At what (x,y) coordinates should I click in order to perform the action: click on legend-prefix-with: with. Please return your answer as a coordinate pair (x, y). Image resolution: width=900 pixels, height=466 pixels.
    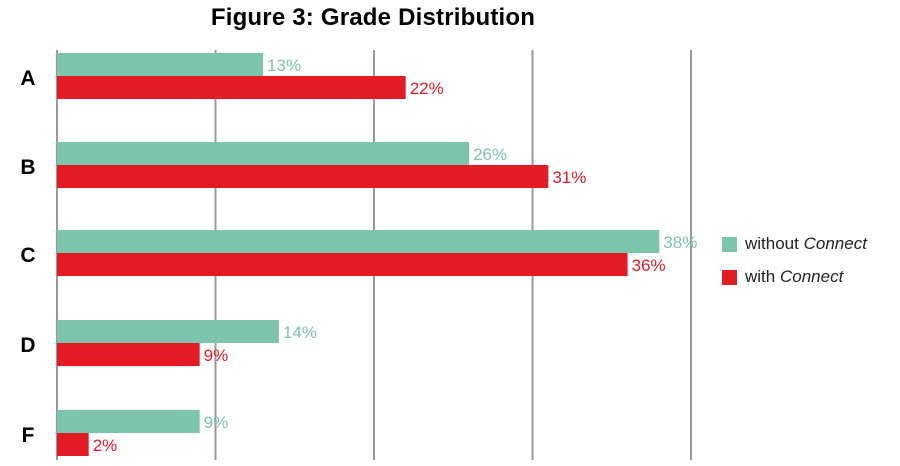
    Looking at the image, I should click on (762, 276).